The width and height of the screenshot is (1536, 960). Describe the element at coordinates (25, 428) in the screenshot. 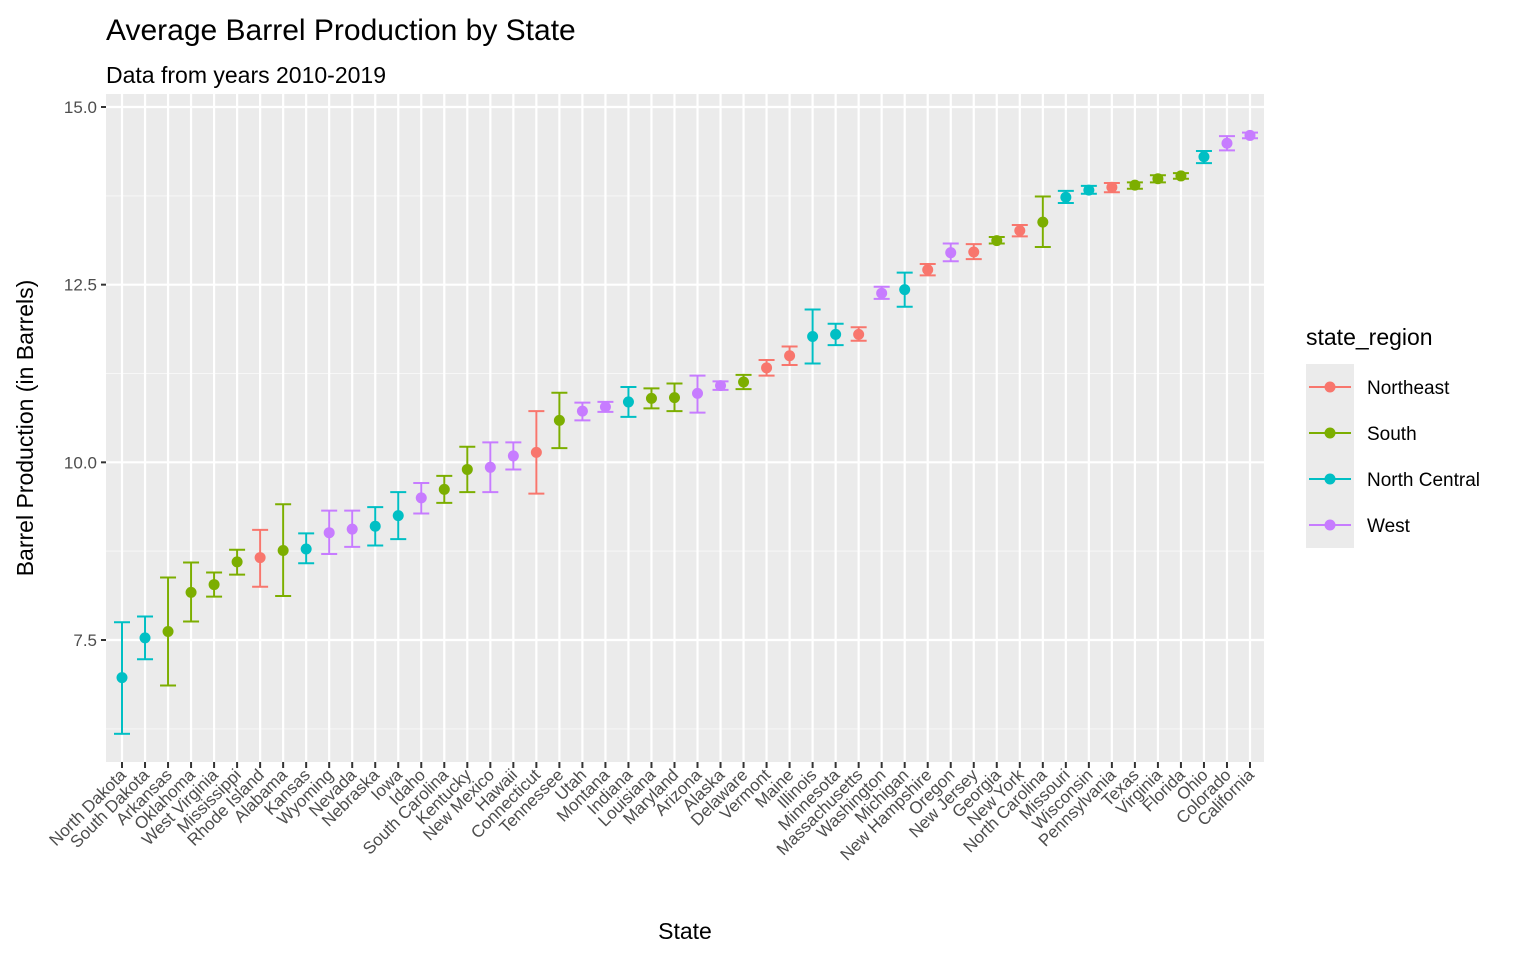

I see `y-axis-title: Barrel Production (in Barrels)` at that location.